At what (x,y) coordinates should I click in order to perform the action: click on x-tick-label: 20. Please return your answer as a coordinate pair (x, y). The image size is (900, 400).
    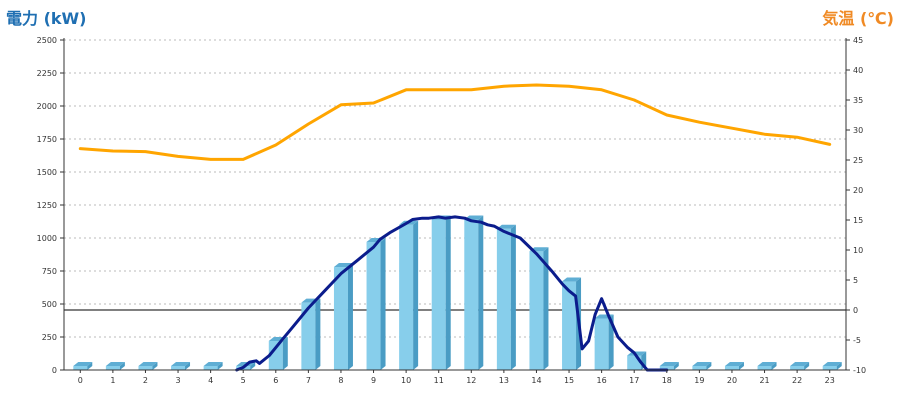
    Looking at the image, I should click on (732, 380).